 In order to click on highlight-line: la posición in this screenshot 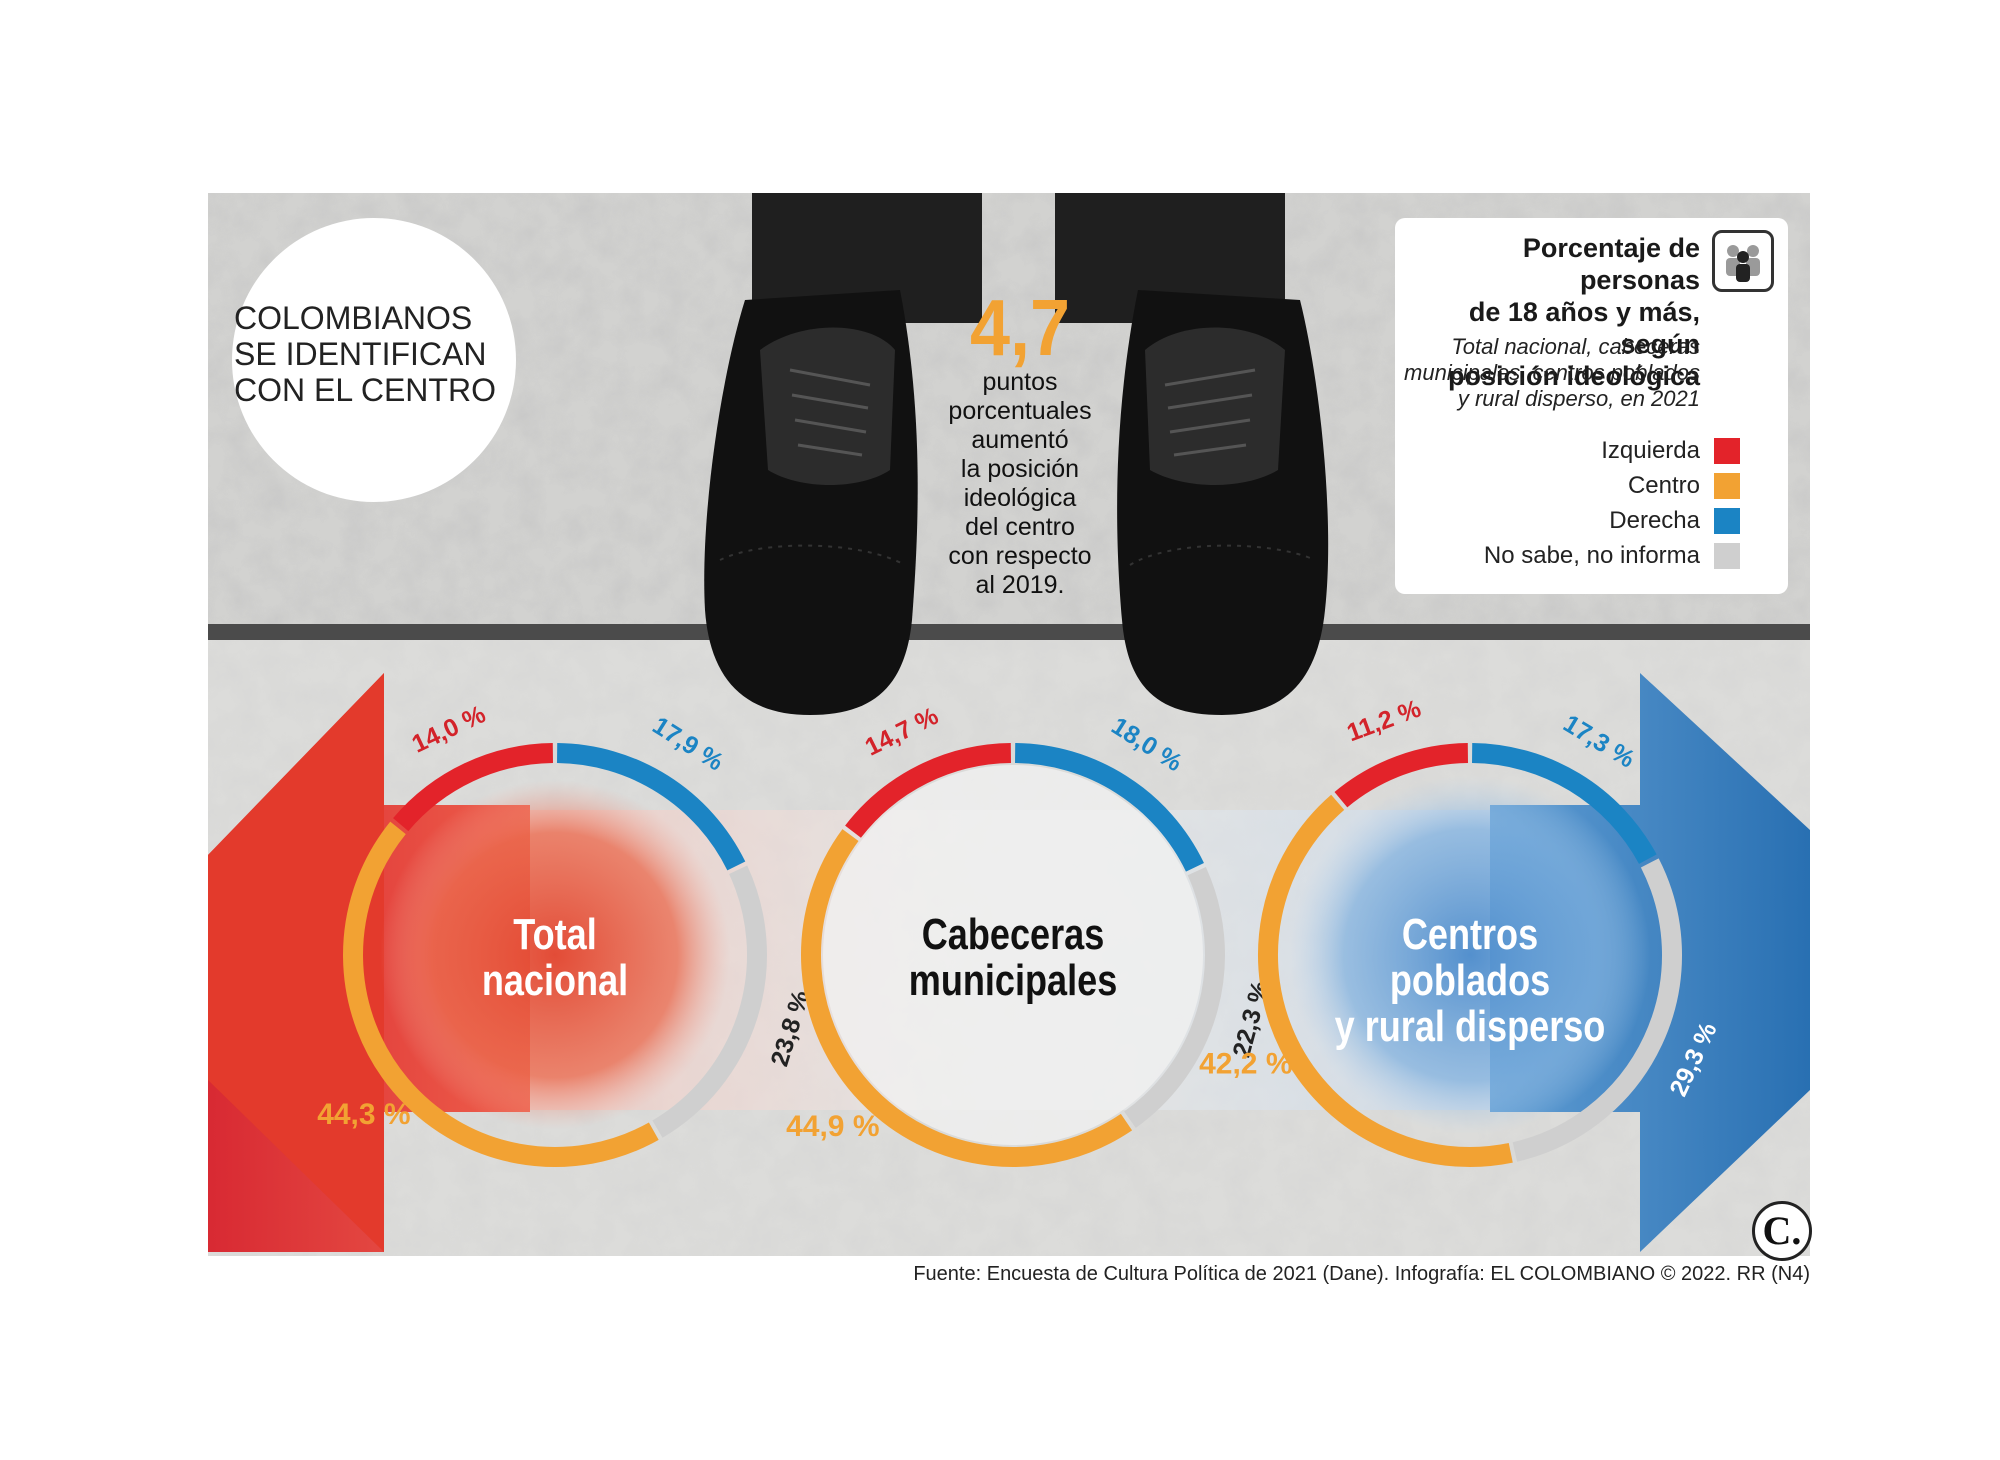, I will do `click(1020, 469)`.